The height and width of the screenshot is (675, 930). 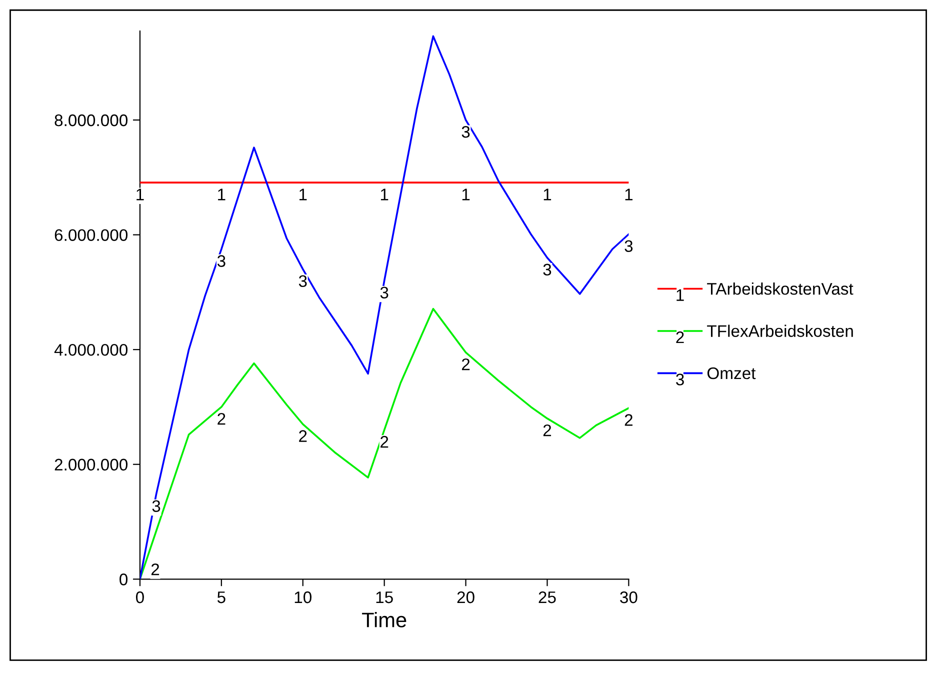 What do you see at coordinates (680, 337) in the screenshot?
I see `text: 2` at bounding box center [680, 337].